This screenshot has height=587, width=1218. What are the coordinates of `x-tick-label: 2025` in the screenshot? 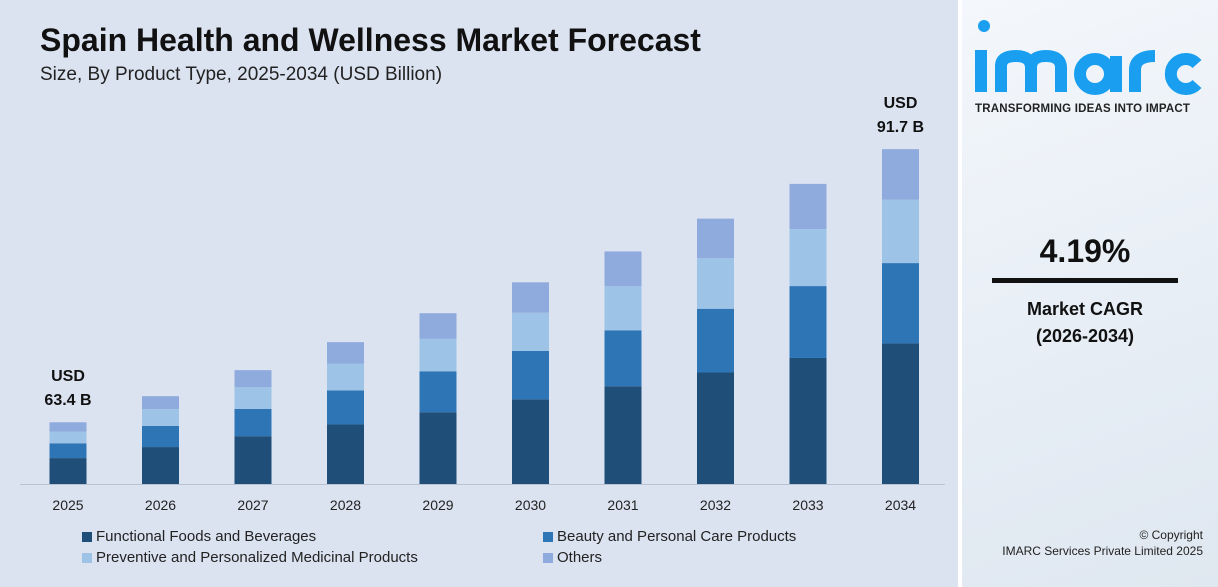 It's located at (67, 505).